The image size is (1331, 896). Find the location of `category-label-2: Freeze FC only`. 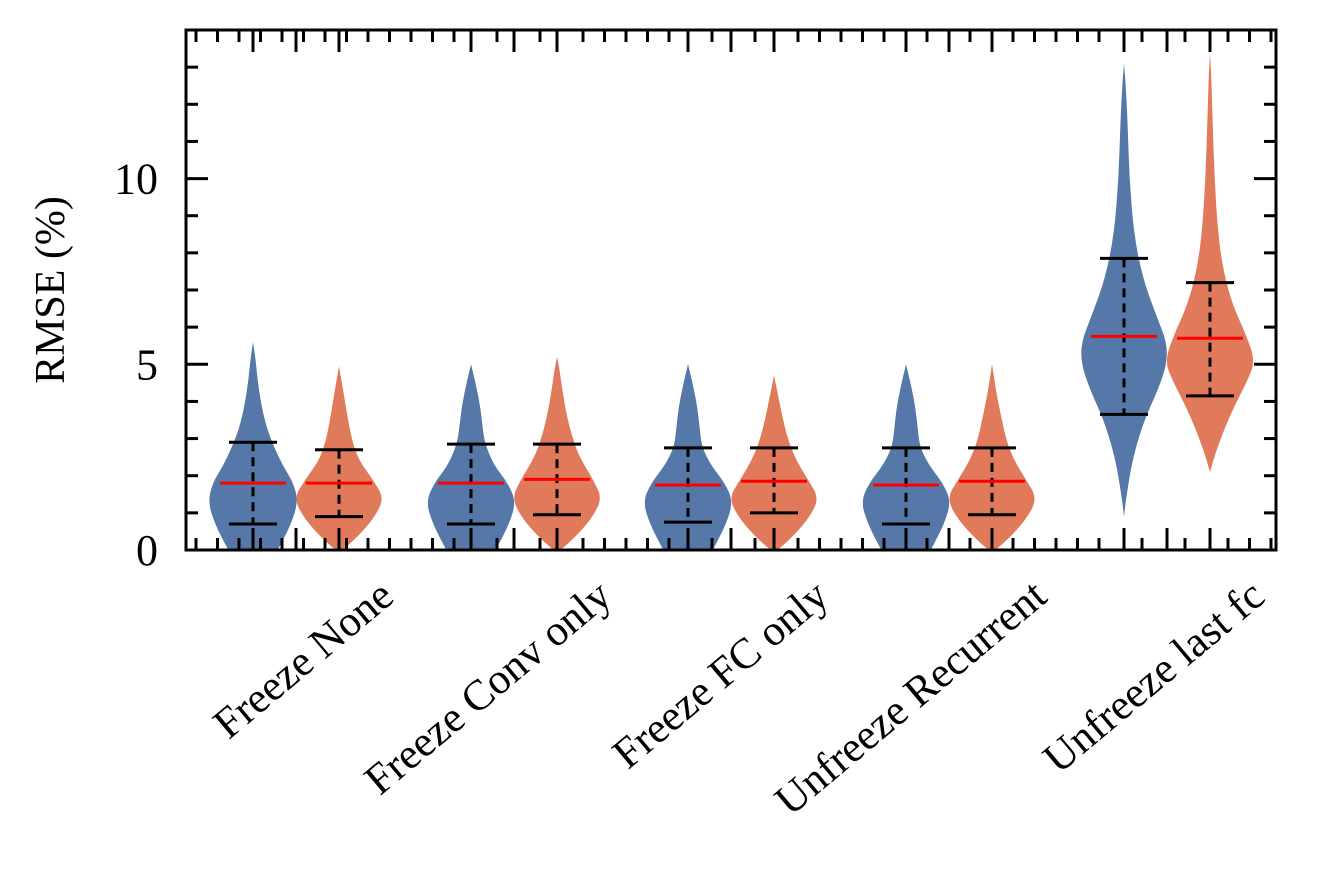

category-label-2: Freeze FC only is located at coordinates (721, 674).